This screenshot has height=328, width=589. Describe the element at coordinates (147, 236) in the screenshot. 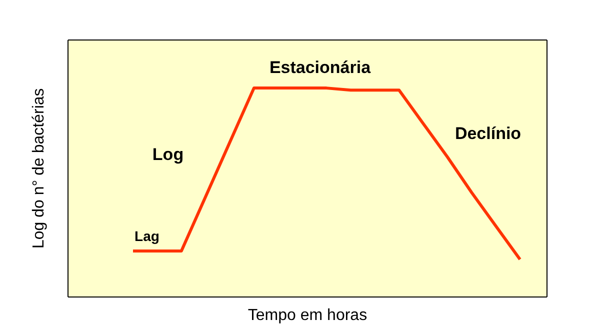

I see `annotation: Lag` at that location.